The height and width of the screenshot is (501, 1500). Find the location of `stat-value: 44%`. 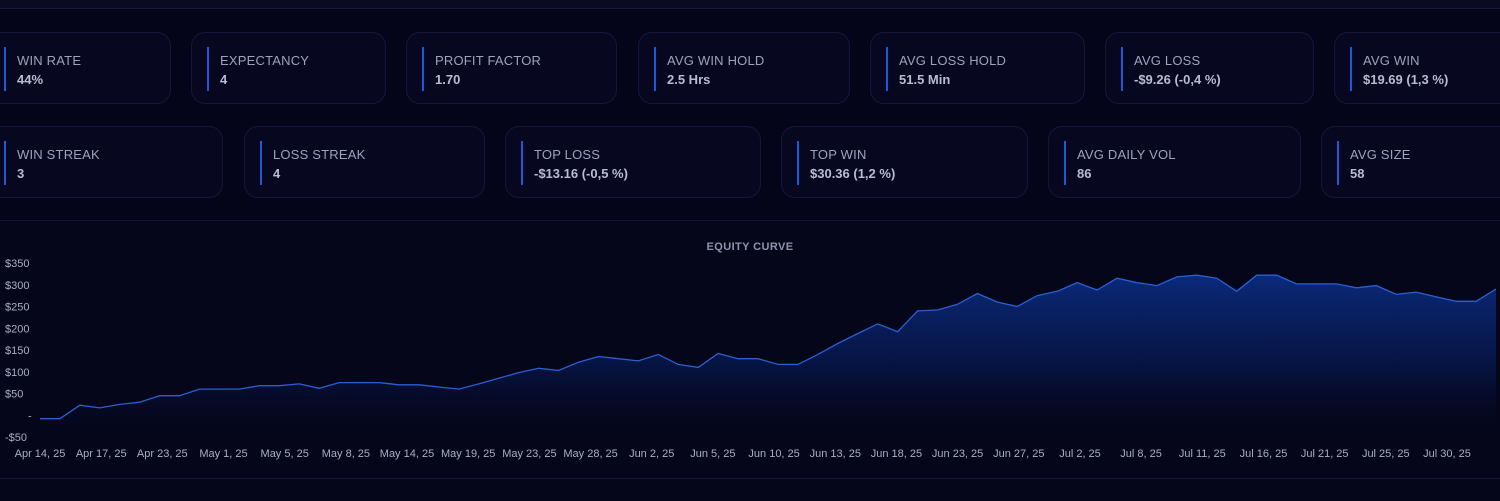

stat-value: 44% is located at coordinates (30, 79).